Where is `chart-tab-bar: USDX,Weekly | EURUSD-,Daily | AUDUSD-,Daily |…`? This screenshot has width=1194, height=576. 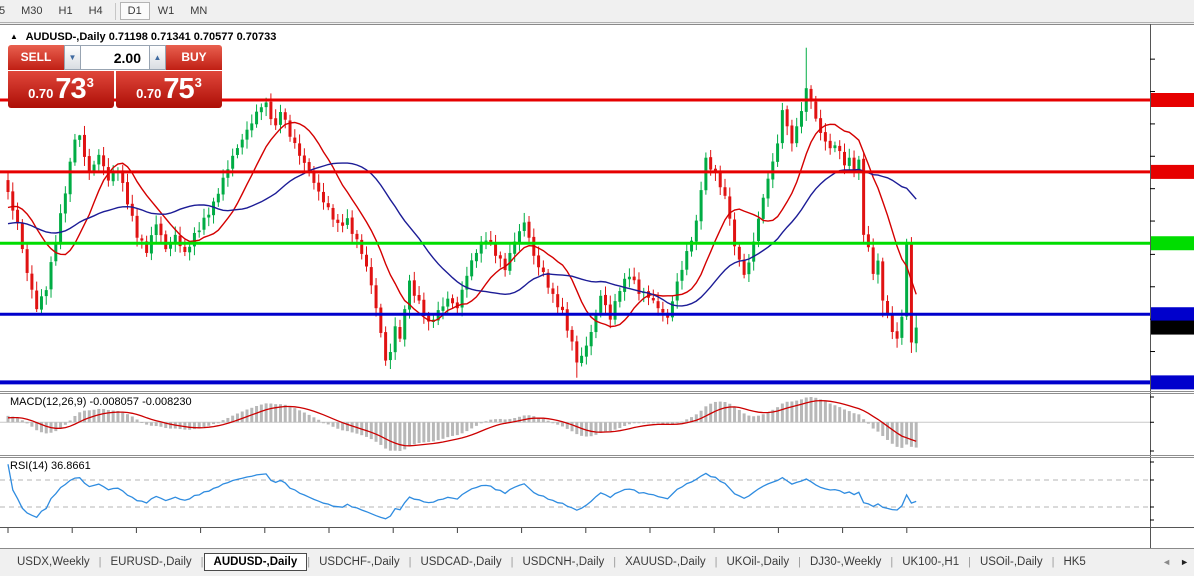
chart-tab-bar: USDX,Weekly | EURUSD-,Daily | AUDUSD-,Daily |… is located at coordinates (597, 561).